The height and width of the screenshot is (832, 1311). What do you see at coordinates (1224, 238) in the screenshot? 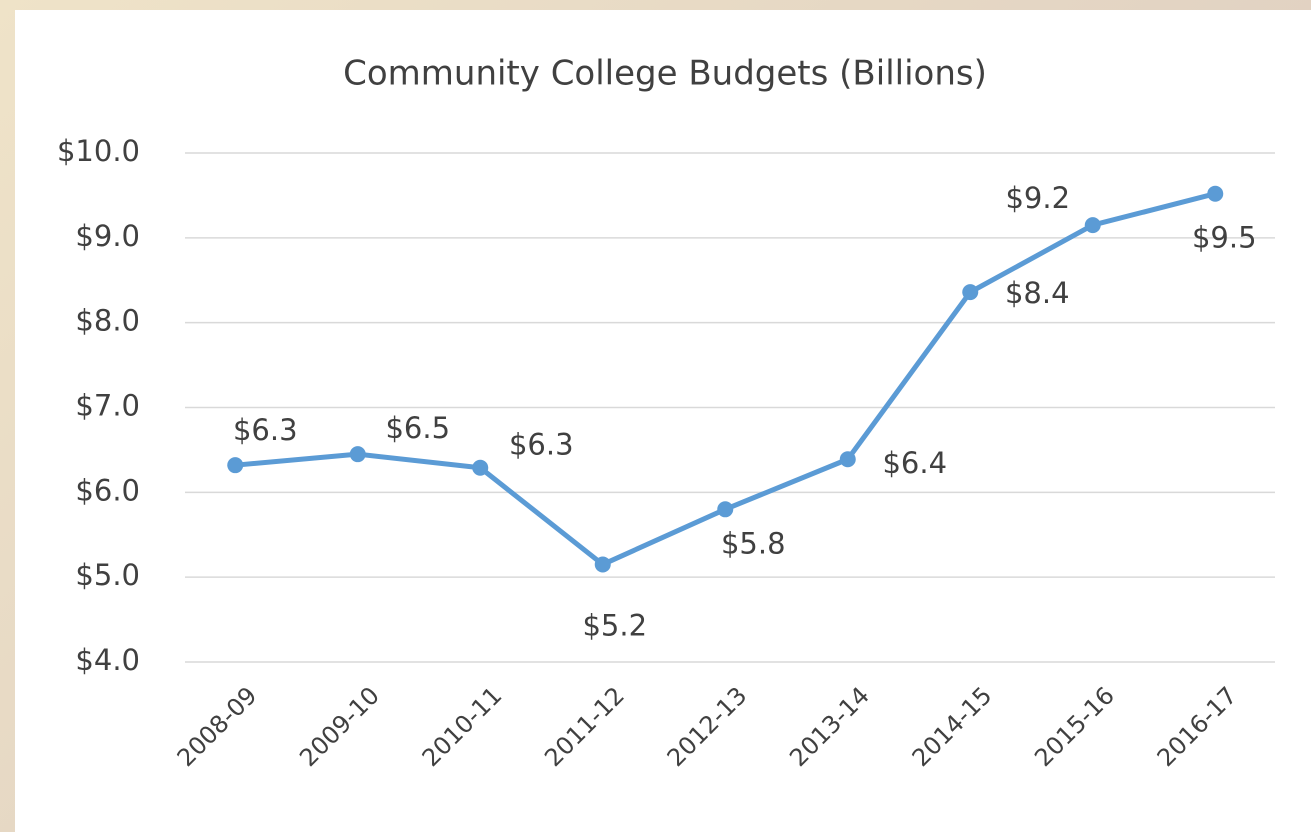
I see `data-label: $9.5` at bounding box center [1224, 238].